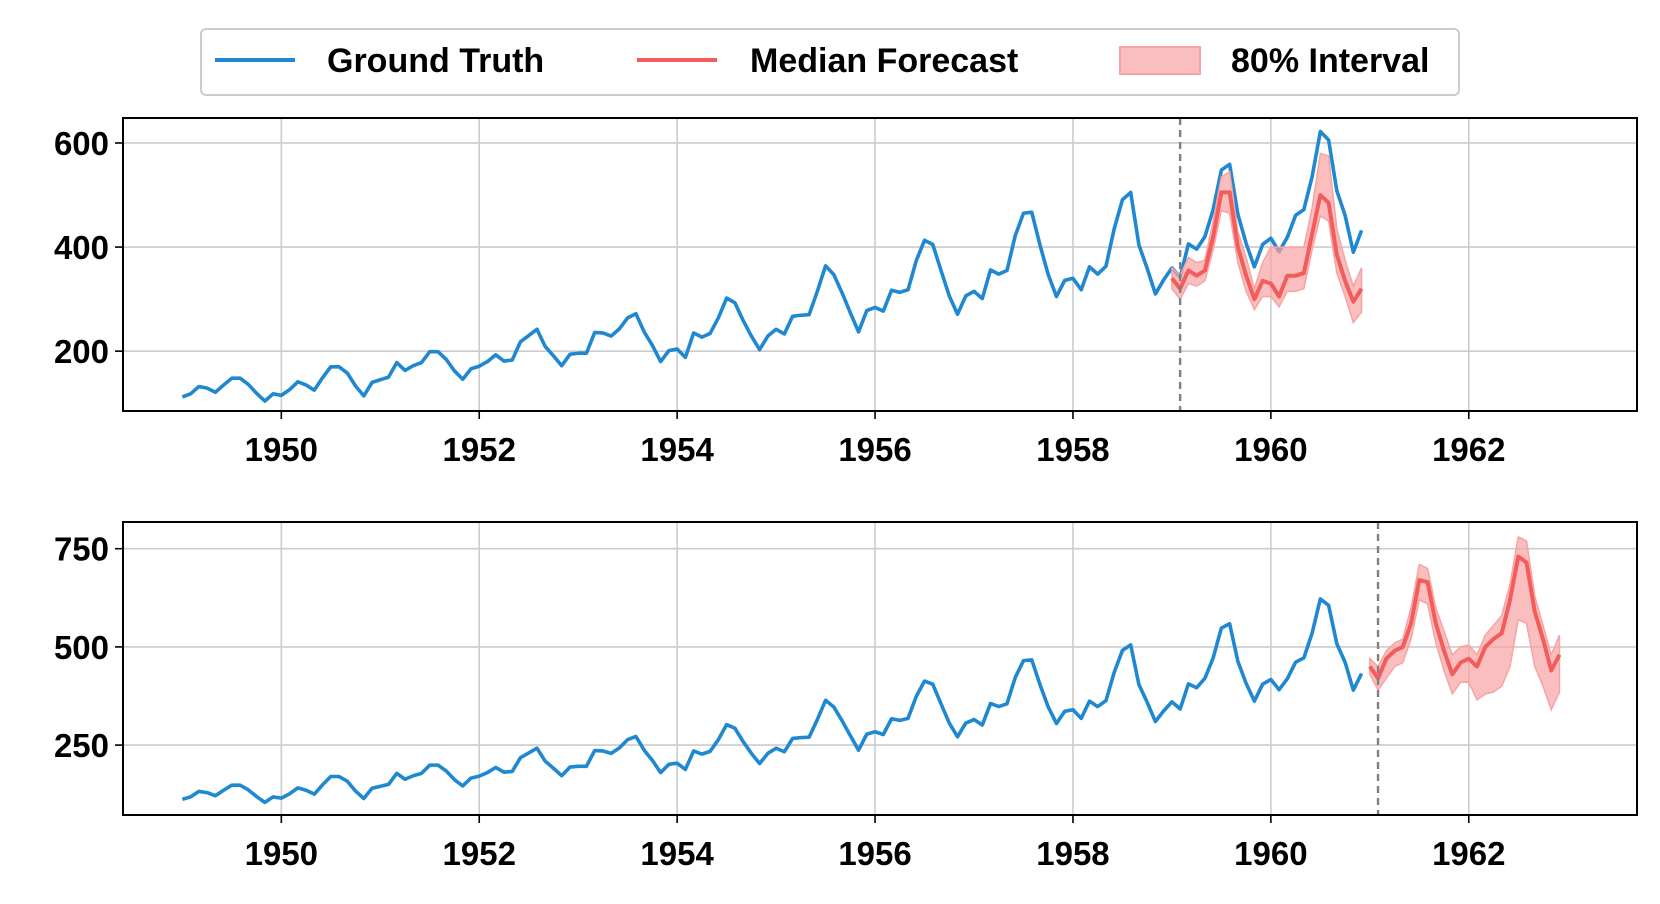 The width and height of the screenshot is (1660, 904). What do you see at coordinates (81, 143) in the screenshot?
I see `y-tick-label: 600` at bounding box center [81, 143].